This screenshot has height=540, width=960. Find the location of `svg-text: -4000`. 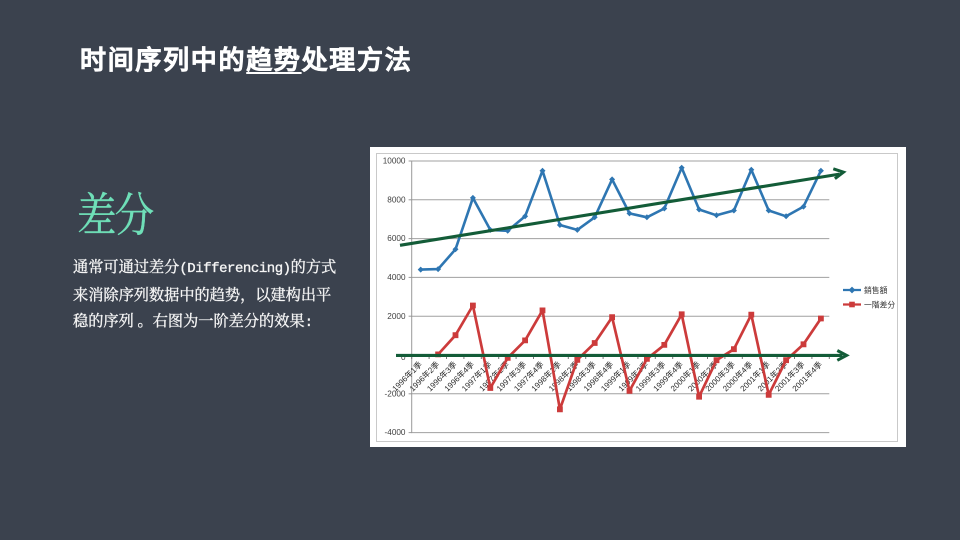

svg-text: -4000 is located at coordinates (395, 432).